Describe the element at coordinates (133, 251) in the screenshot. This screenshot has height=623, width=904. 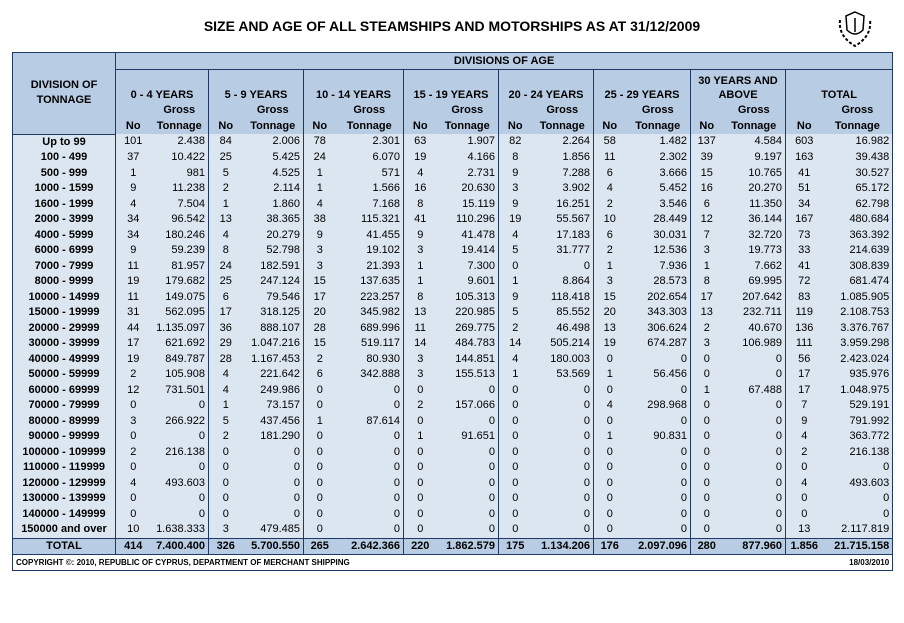
I see `cell: 9` at that location.